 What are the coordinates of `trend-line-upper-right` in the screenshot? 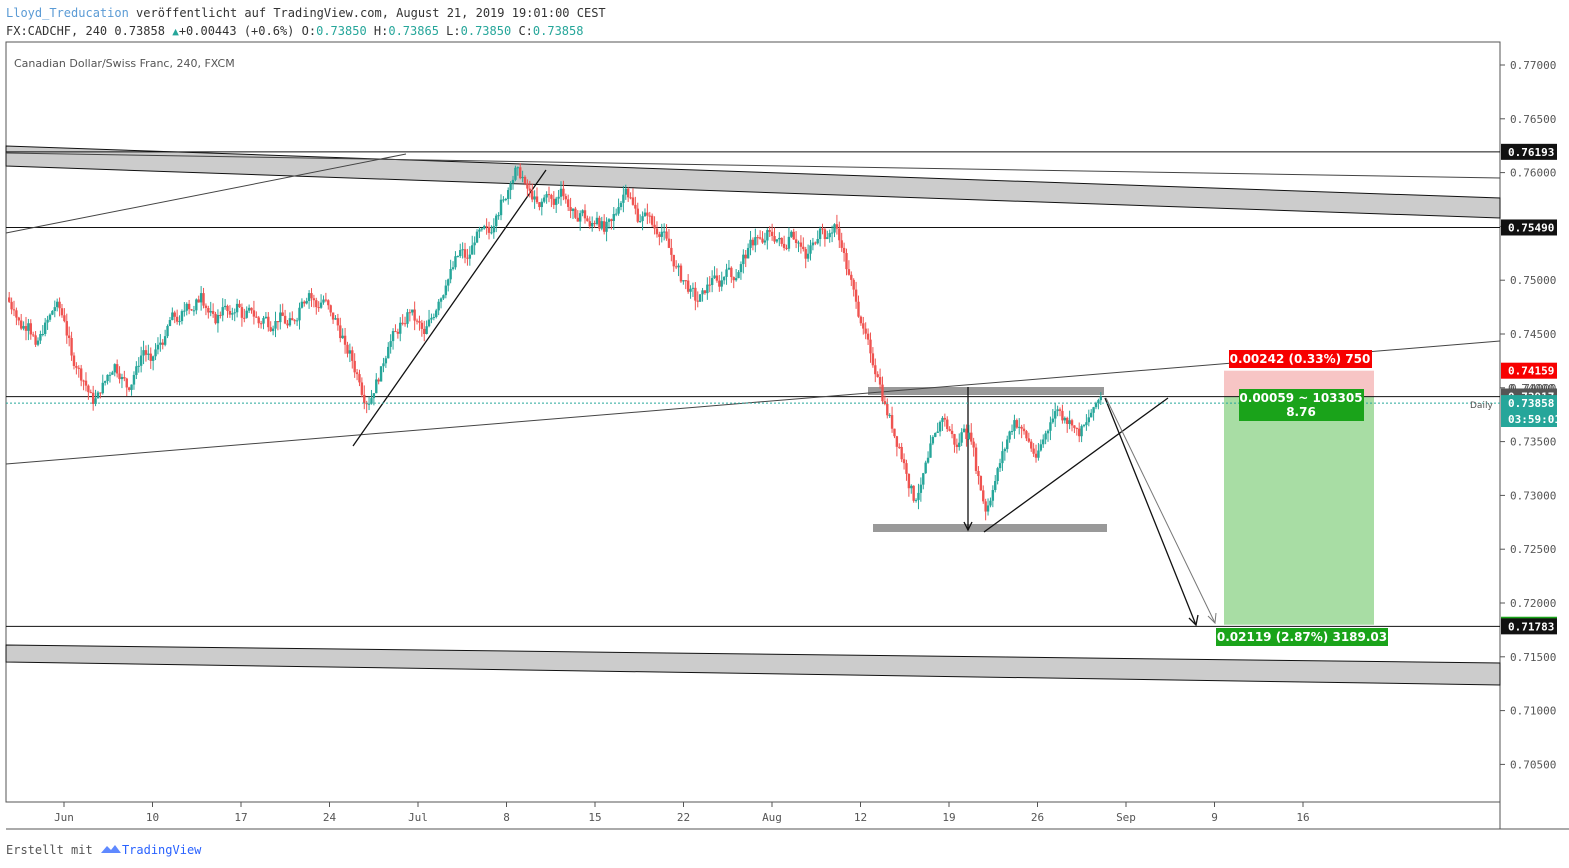 It's located at (753, 165).